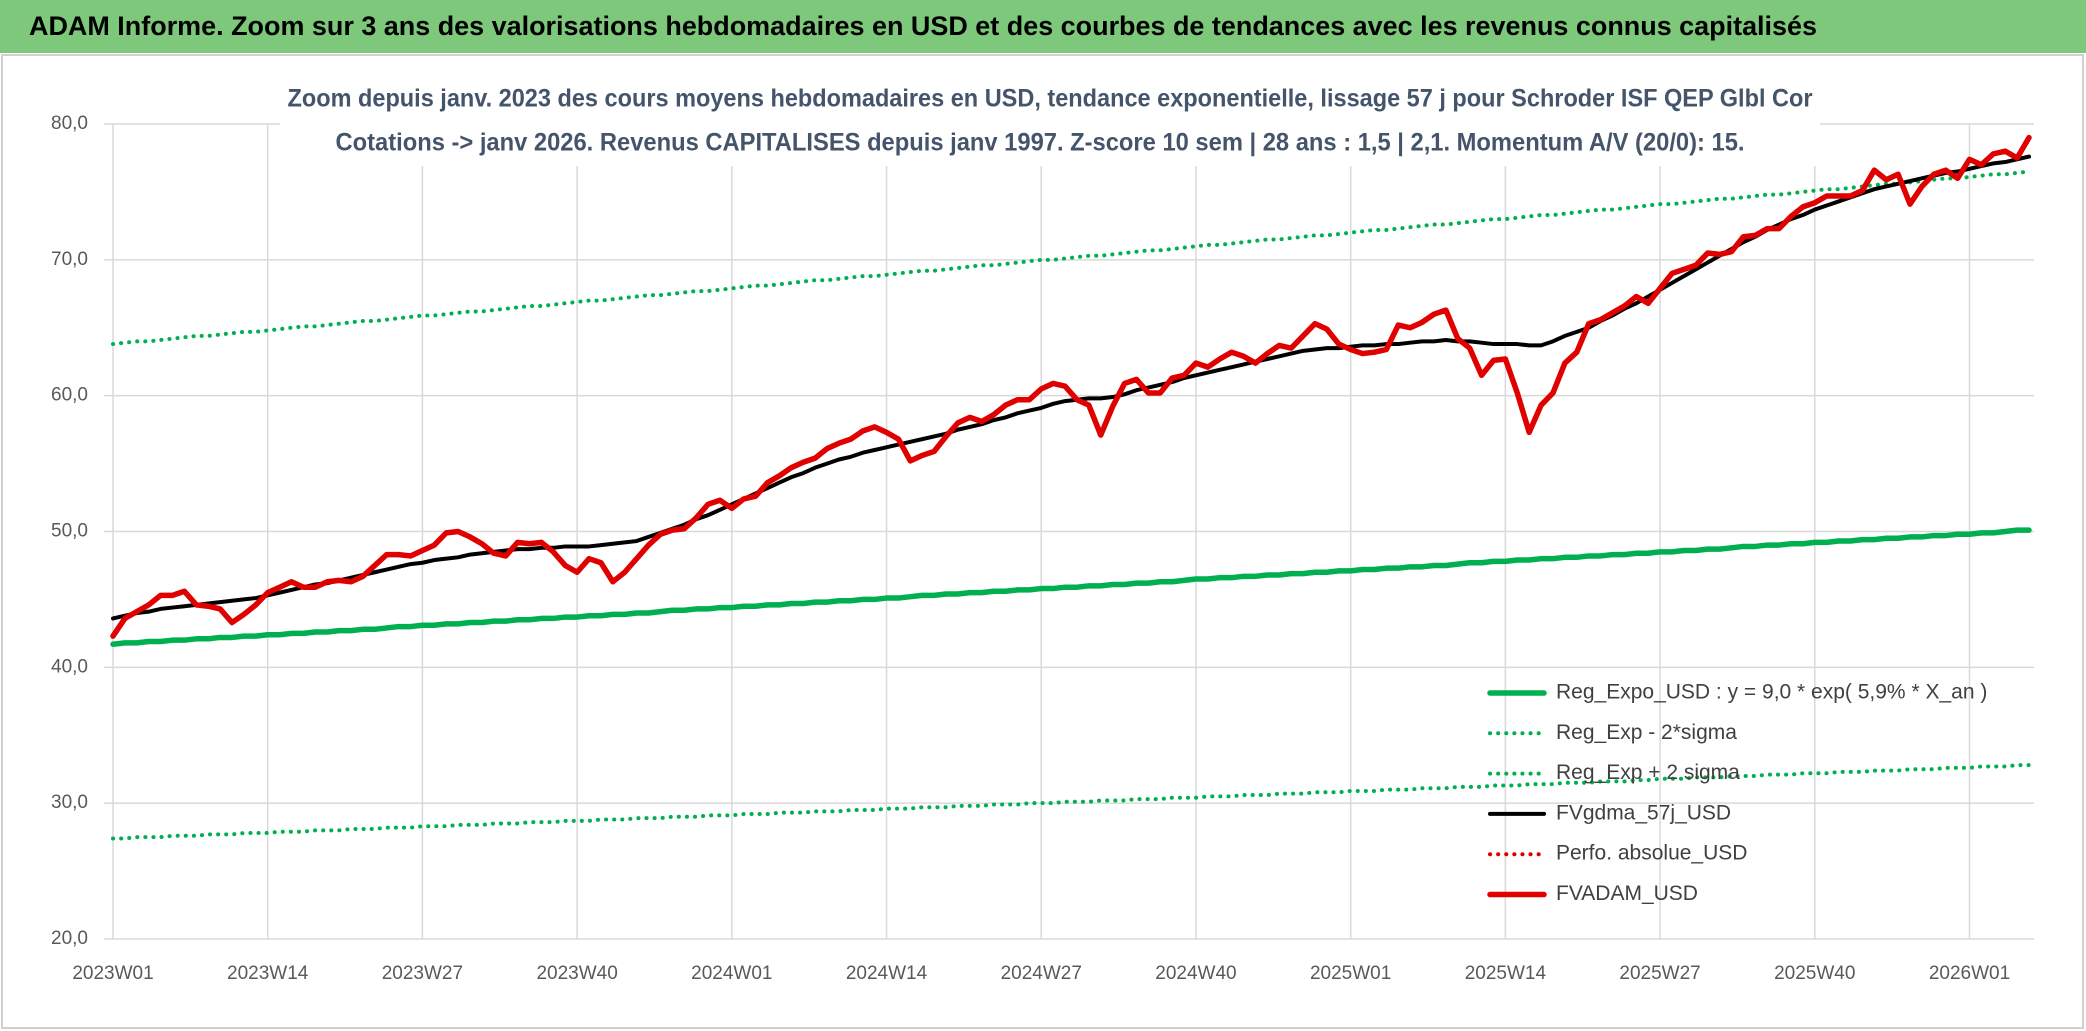 The width and height of the screenshot is (2086, 1031). I want to click on x-tick-label: 2025W40, so click(1814, 973).